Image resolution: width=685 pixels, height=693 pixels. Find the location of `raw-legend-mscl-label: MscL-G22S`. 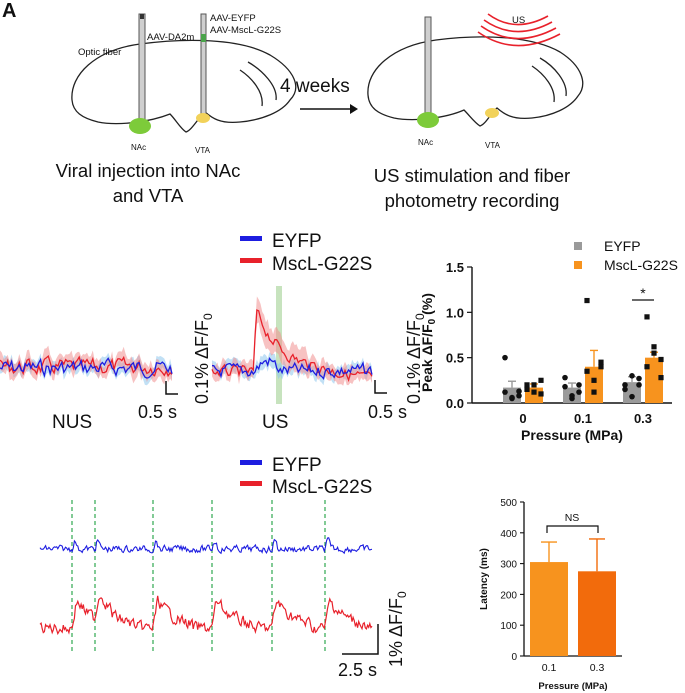

raw-legend-mscl-label: MscL-G22S is located at coordinates (322, 487).